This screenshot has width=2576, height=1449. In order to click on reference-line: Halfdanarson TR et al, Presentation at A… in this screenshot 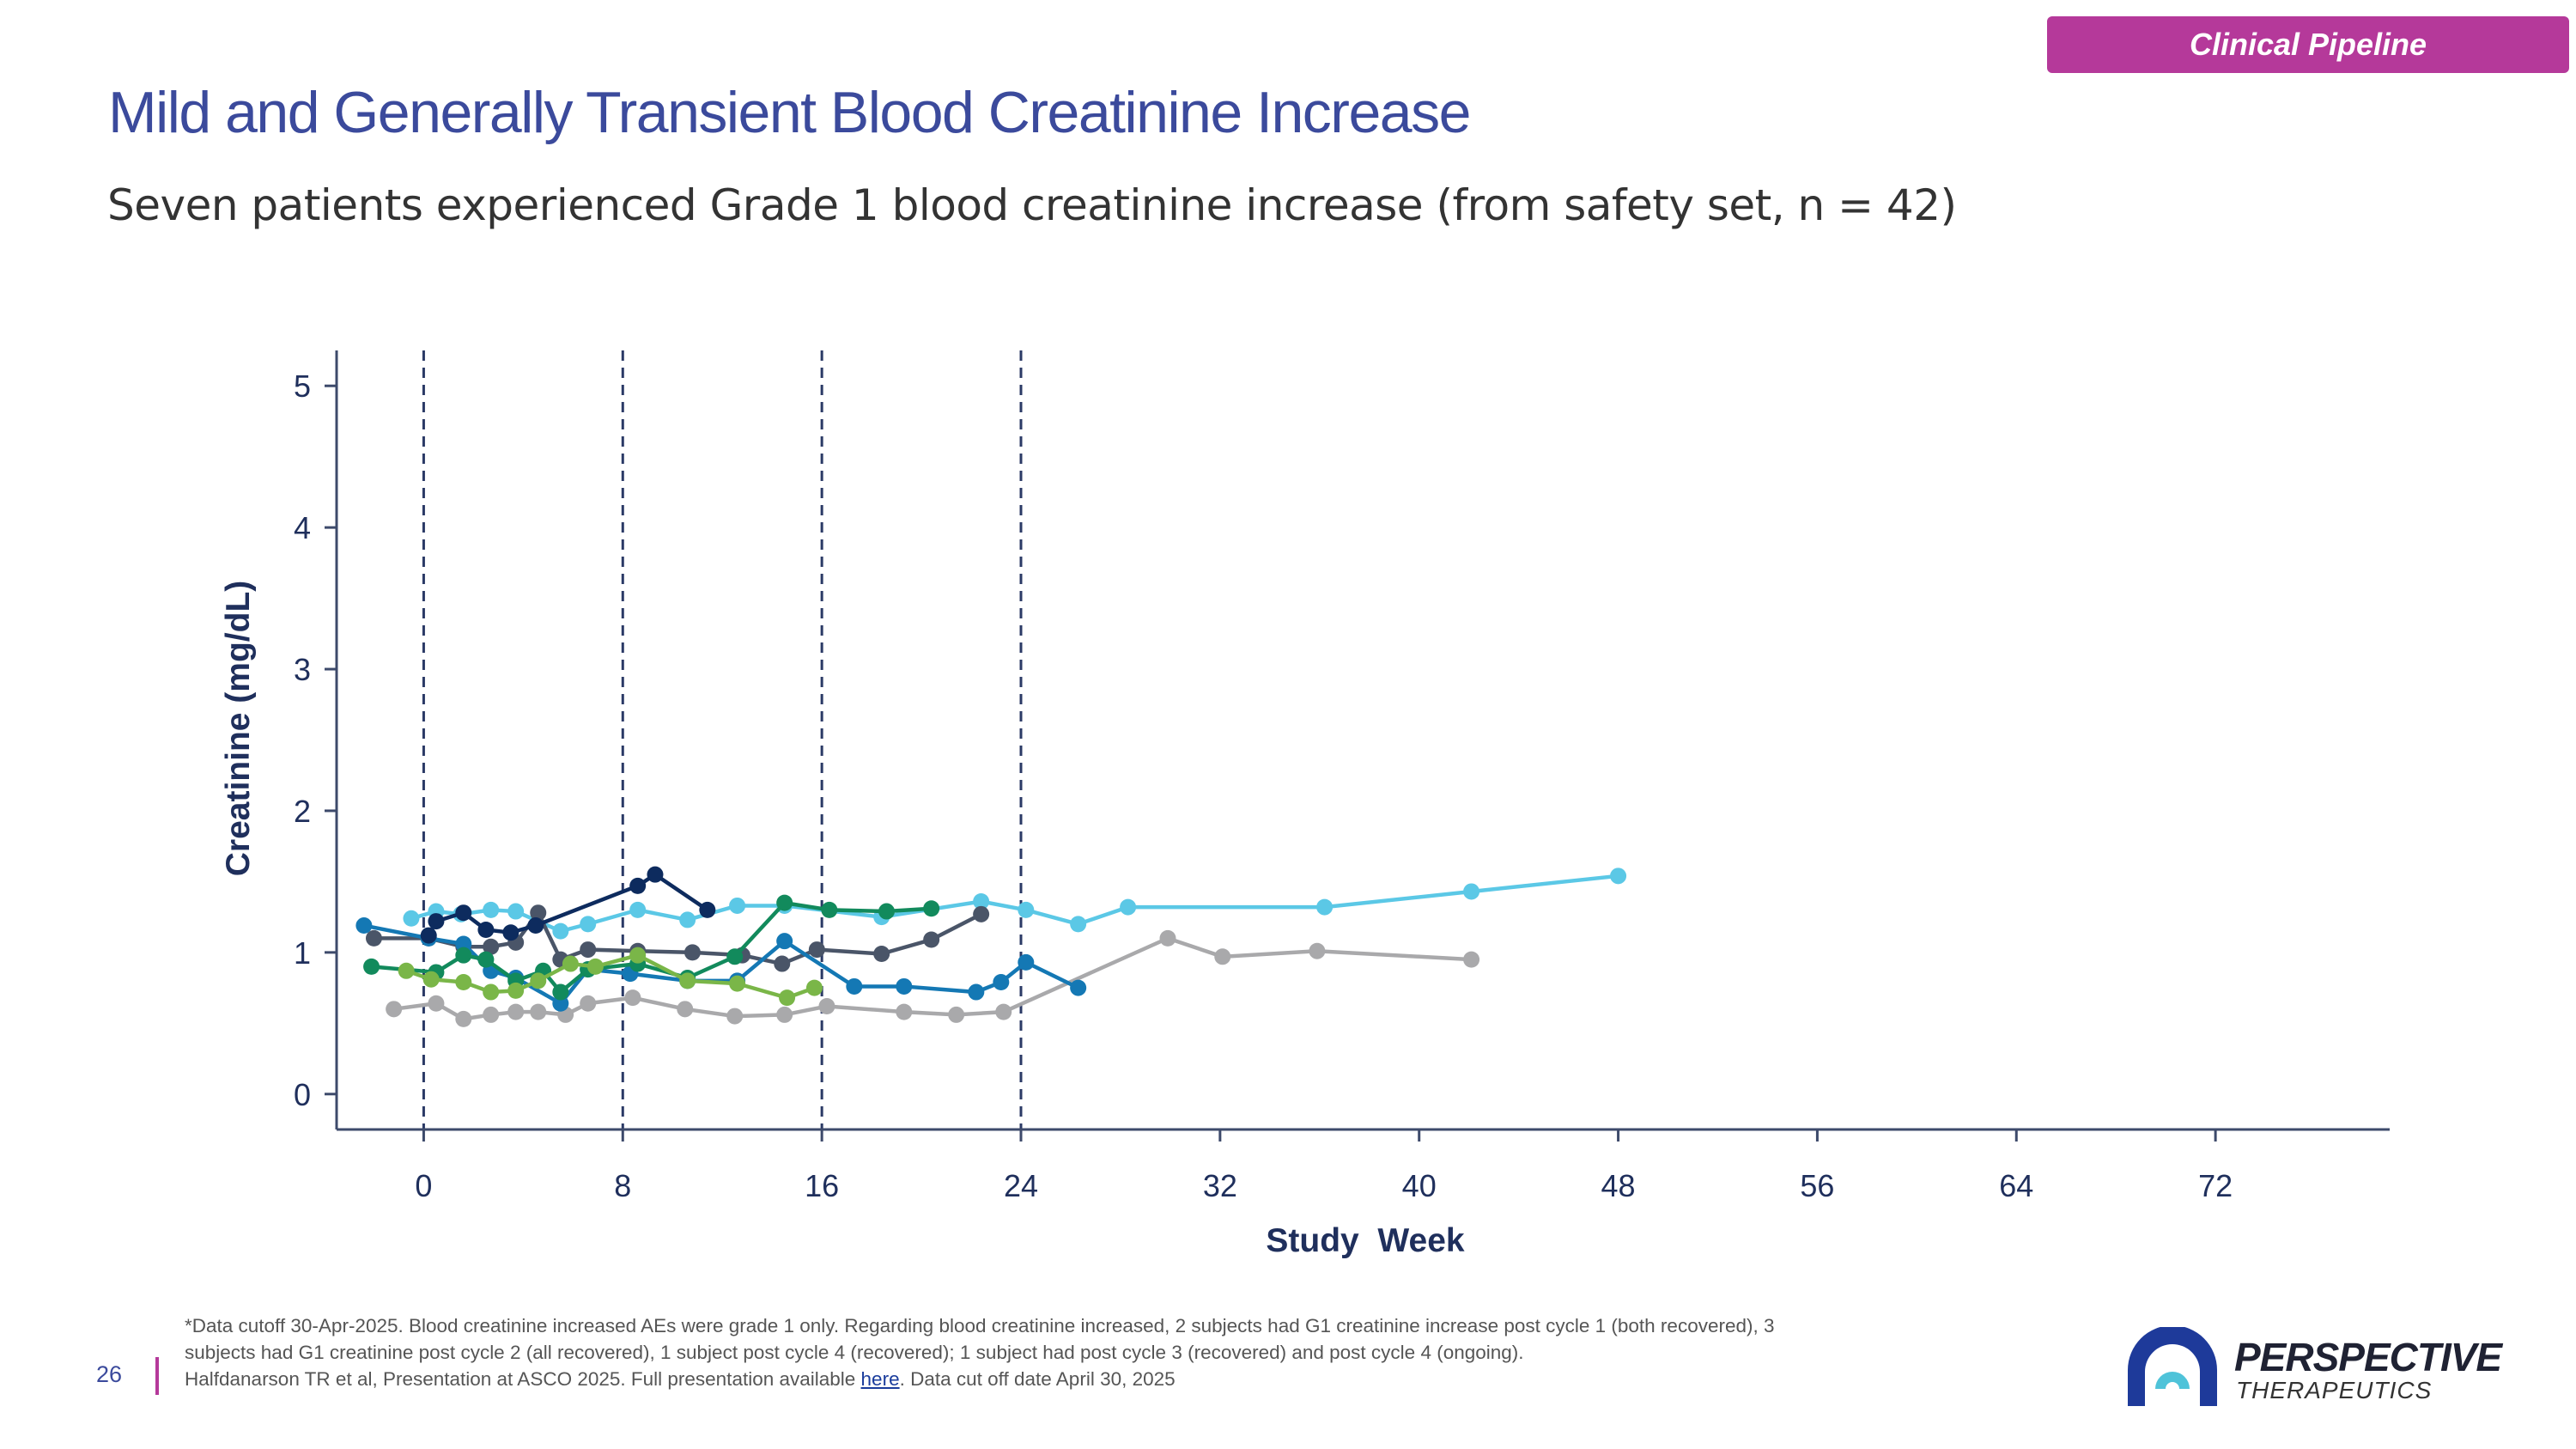, I will do `click(1129, 1379)`.